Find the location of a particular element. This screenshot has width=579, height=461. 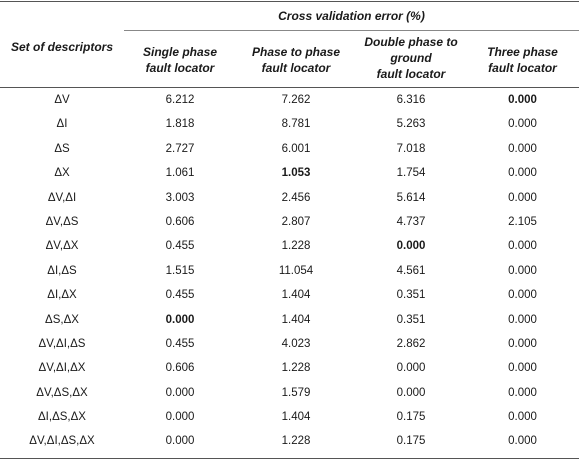

row-label: ΔV,ΔI,ΔS,ΔX is located at coordinates (62, 441).